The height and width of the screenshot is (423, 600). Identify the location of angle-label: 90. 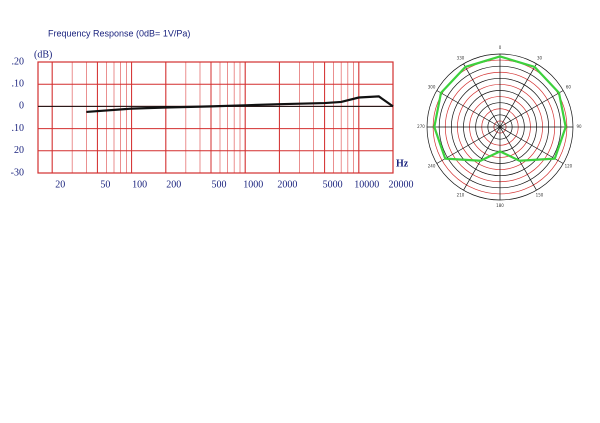
(579, 126).